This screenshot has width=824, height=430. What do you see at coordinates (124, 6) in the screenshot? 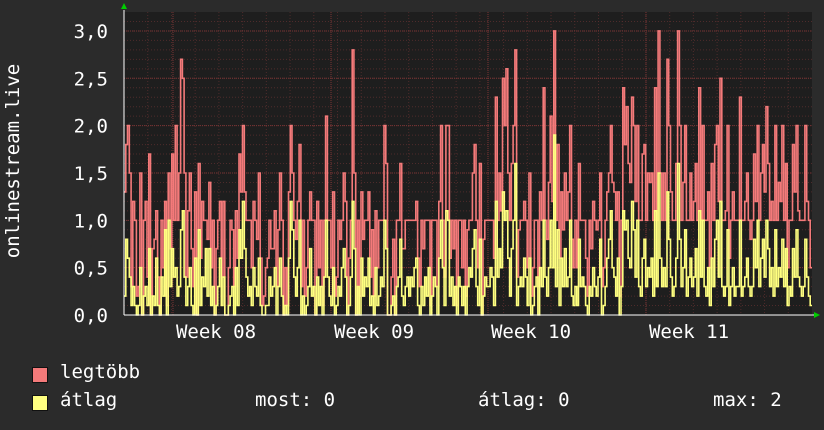
I see `y-axis-arrow-icon` at bounding box center [124, 6].